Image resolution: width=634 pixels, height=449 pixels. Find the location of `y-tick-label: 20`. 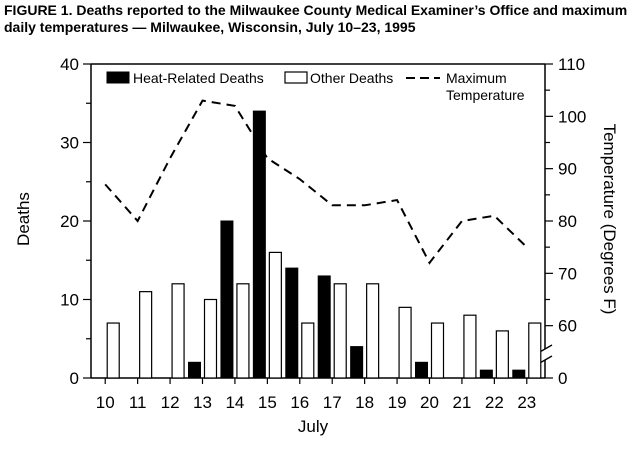

y-tick-label: 20 is located at coordinates (69, 221).